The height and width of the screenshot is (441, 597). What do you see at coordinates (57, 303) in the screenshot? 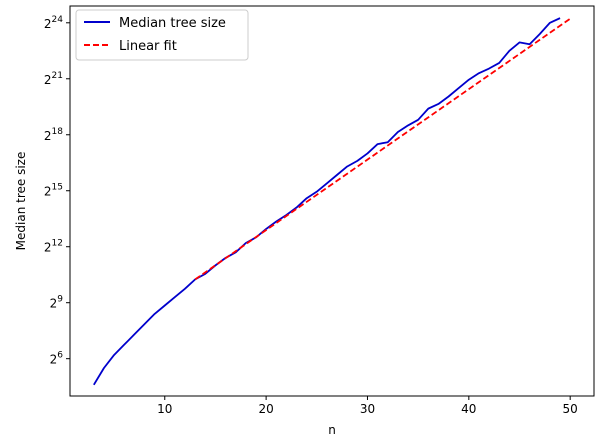
I see `y-tick-label-2-9: 29` at bounding box center [57, 303].